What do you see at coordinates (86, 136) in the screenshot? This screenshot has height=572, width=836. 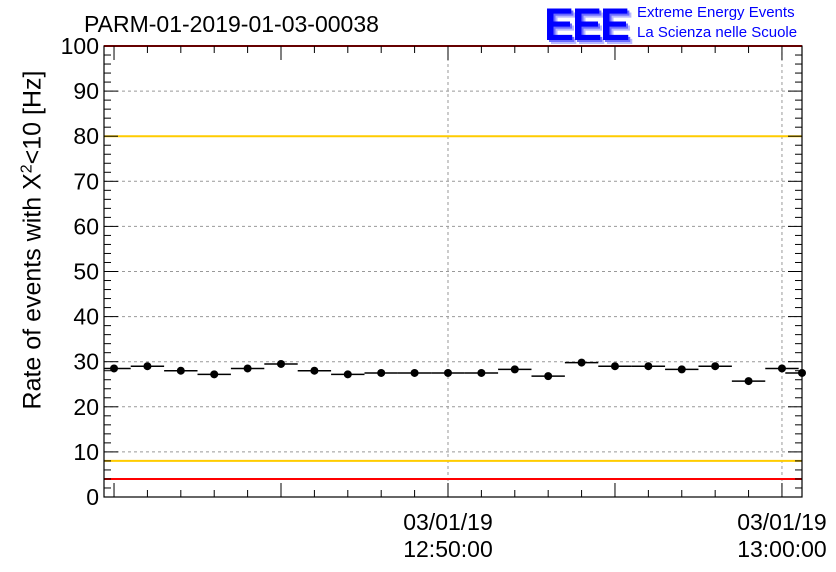 I see `y-tick-label: 80` at bounding box center [86, 136].